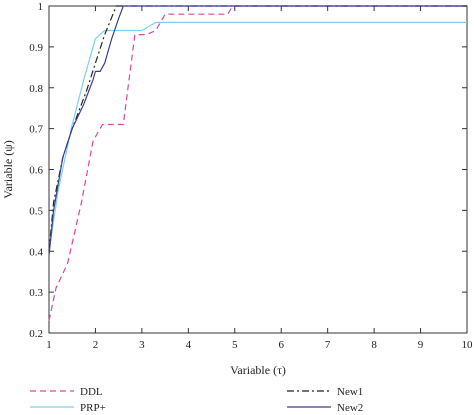  I want to click on x-tick-label: 4, so click(189, 345).